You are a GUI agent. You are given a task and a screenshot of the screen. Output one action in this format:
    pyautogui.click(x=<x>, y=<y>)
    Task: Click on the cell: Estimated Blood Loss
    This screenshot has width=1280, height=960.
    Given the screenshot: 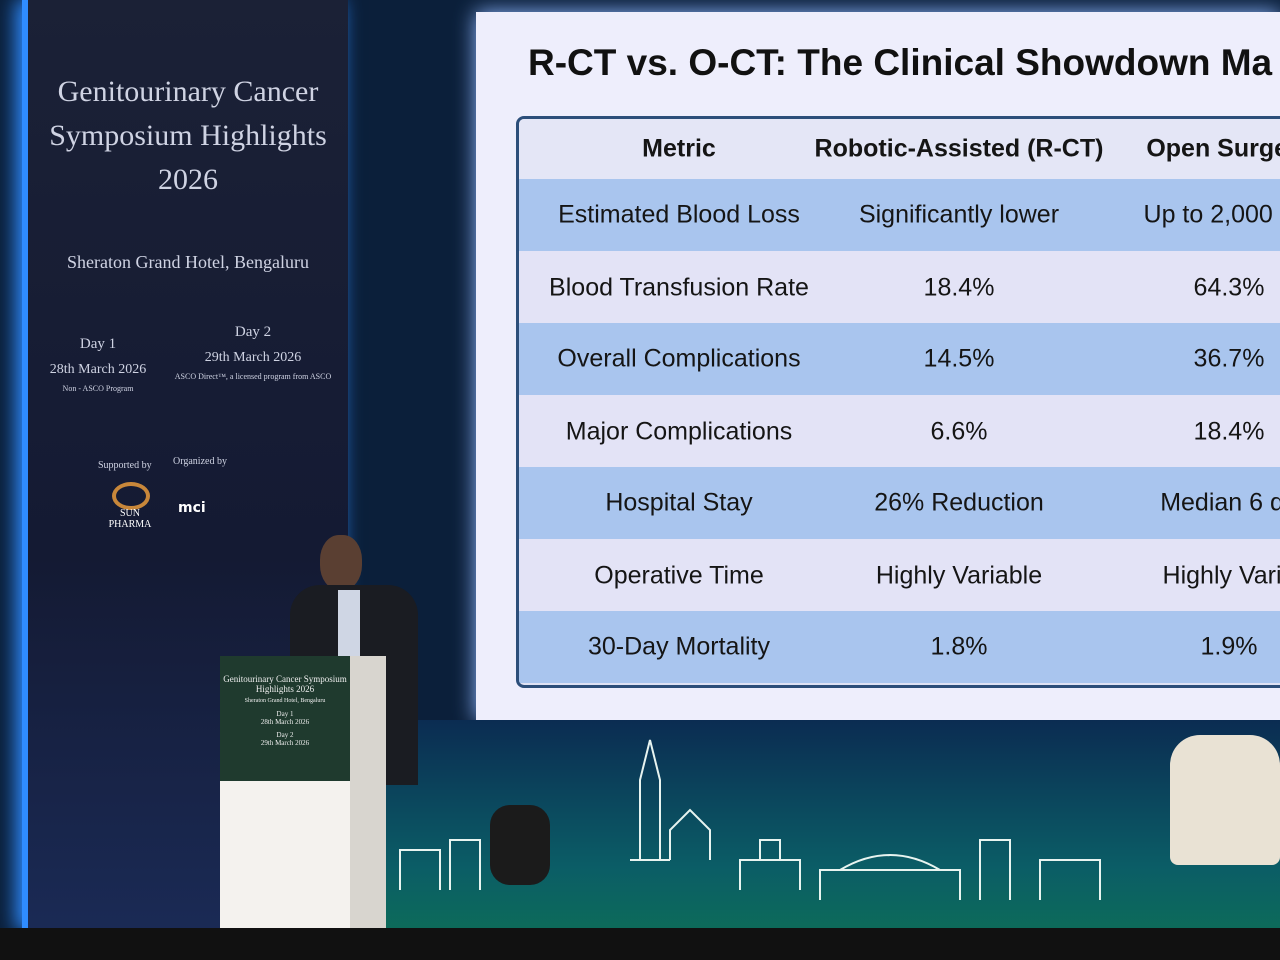 What is the action you would take?
    pyautogui.click(x=679, y=214)
    